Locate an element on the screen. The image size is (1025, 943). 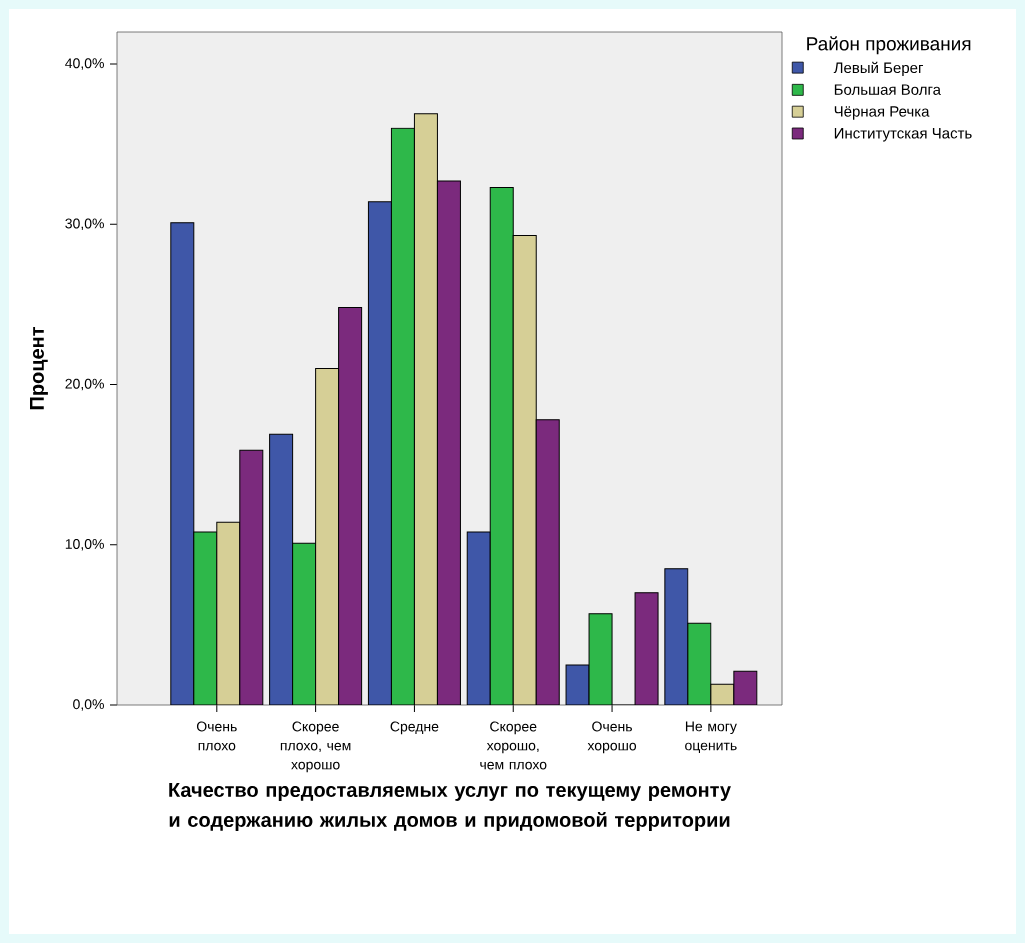
y-tick-label: 40,0% is located at coordinates (84, 64).